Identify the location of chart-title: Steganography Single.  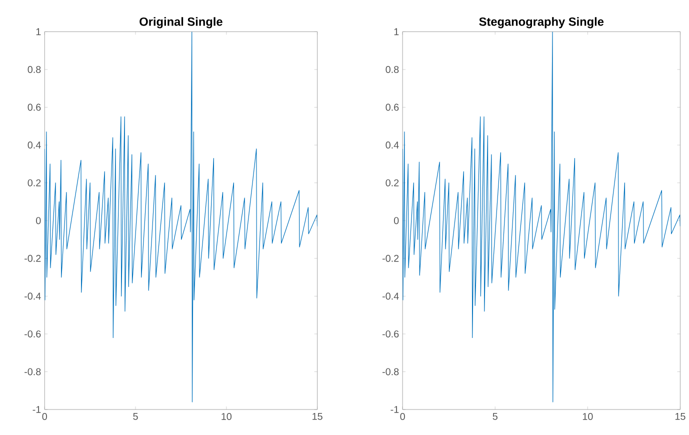
(541, 22).